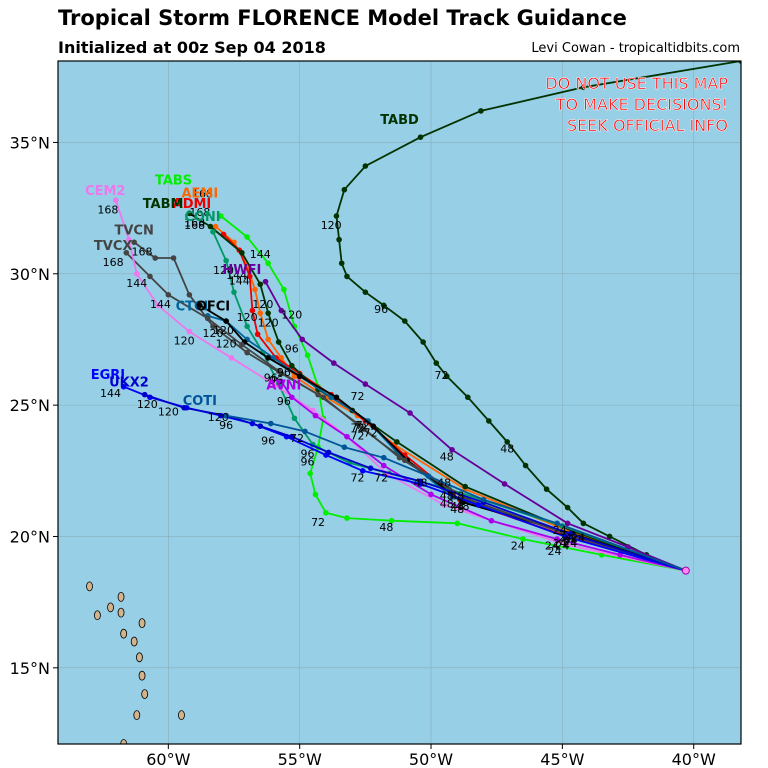 The width and height of the screenshot is (768, 768). What do you see at coordinates (30, 274) in the screenshot?
I see `lat-tick-label: 30°N` at bounding box center [30, 274].